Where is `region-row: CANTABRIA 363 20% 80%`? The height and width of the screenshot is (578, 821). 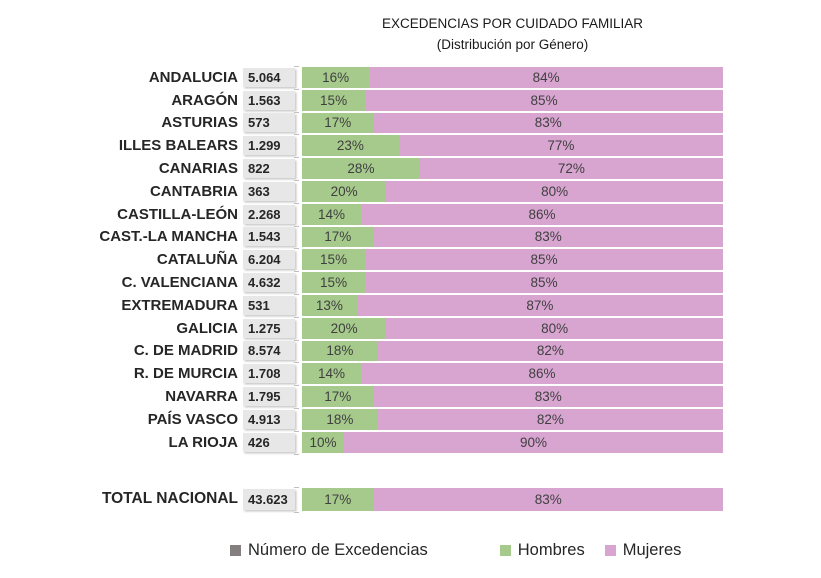 region-row: CANTABRIA 363 20% 80% is located at coordinates (410, 191).